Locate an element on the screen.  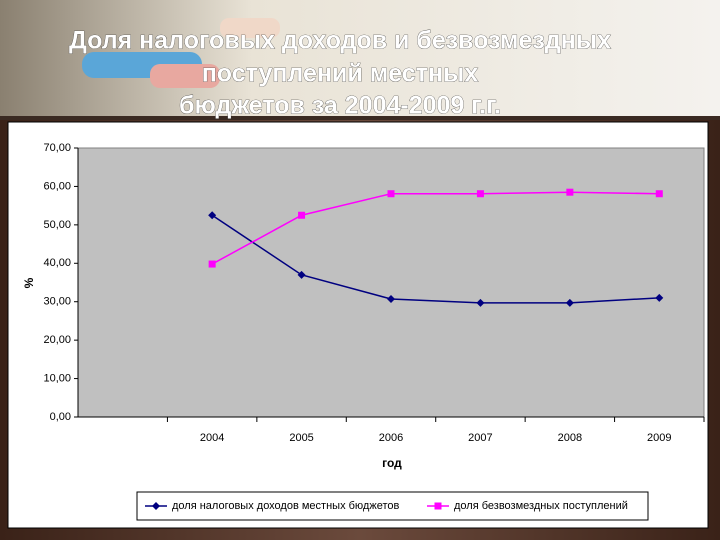
banner-edge is located at coordinates (360, 118).